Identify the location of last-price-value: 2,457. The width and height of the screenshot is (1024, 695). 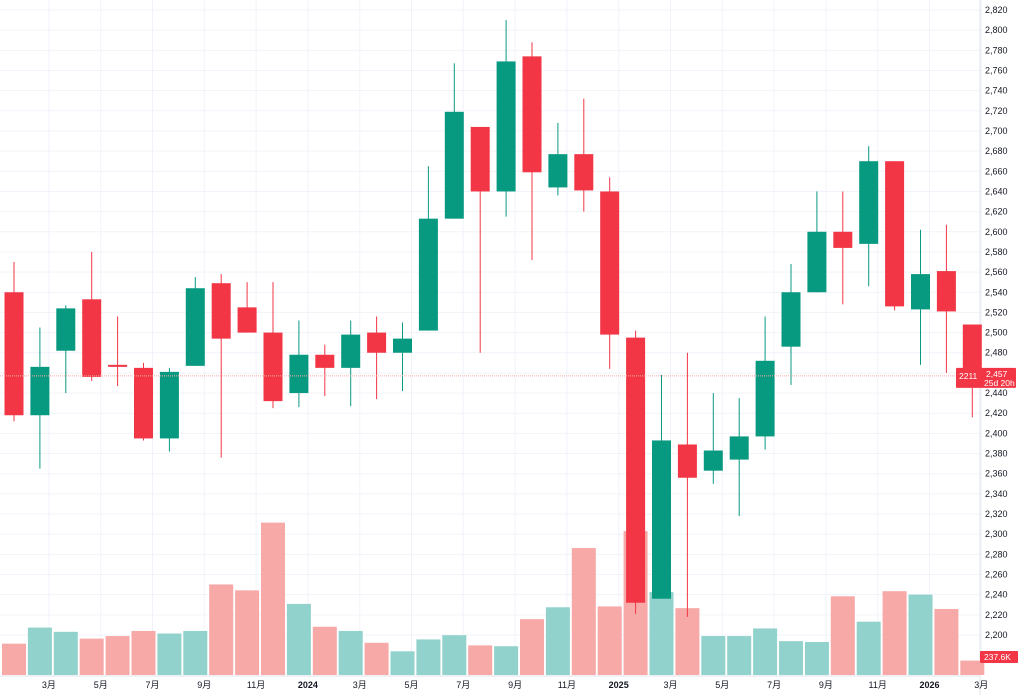
(997, 374).